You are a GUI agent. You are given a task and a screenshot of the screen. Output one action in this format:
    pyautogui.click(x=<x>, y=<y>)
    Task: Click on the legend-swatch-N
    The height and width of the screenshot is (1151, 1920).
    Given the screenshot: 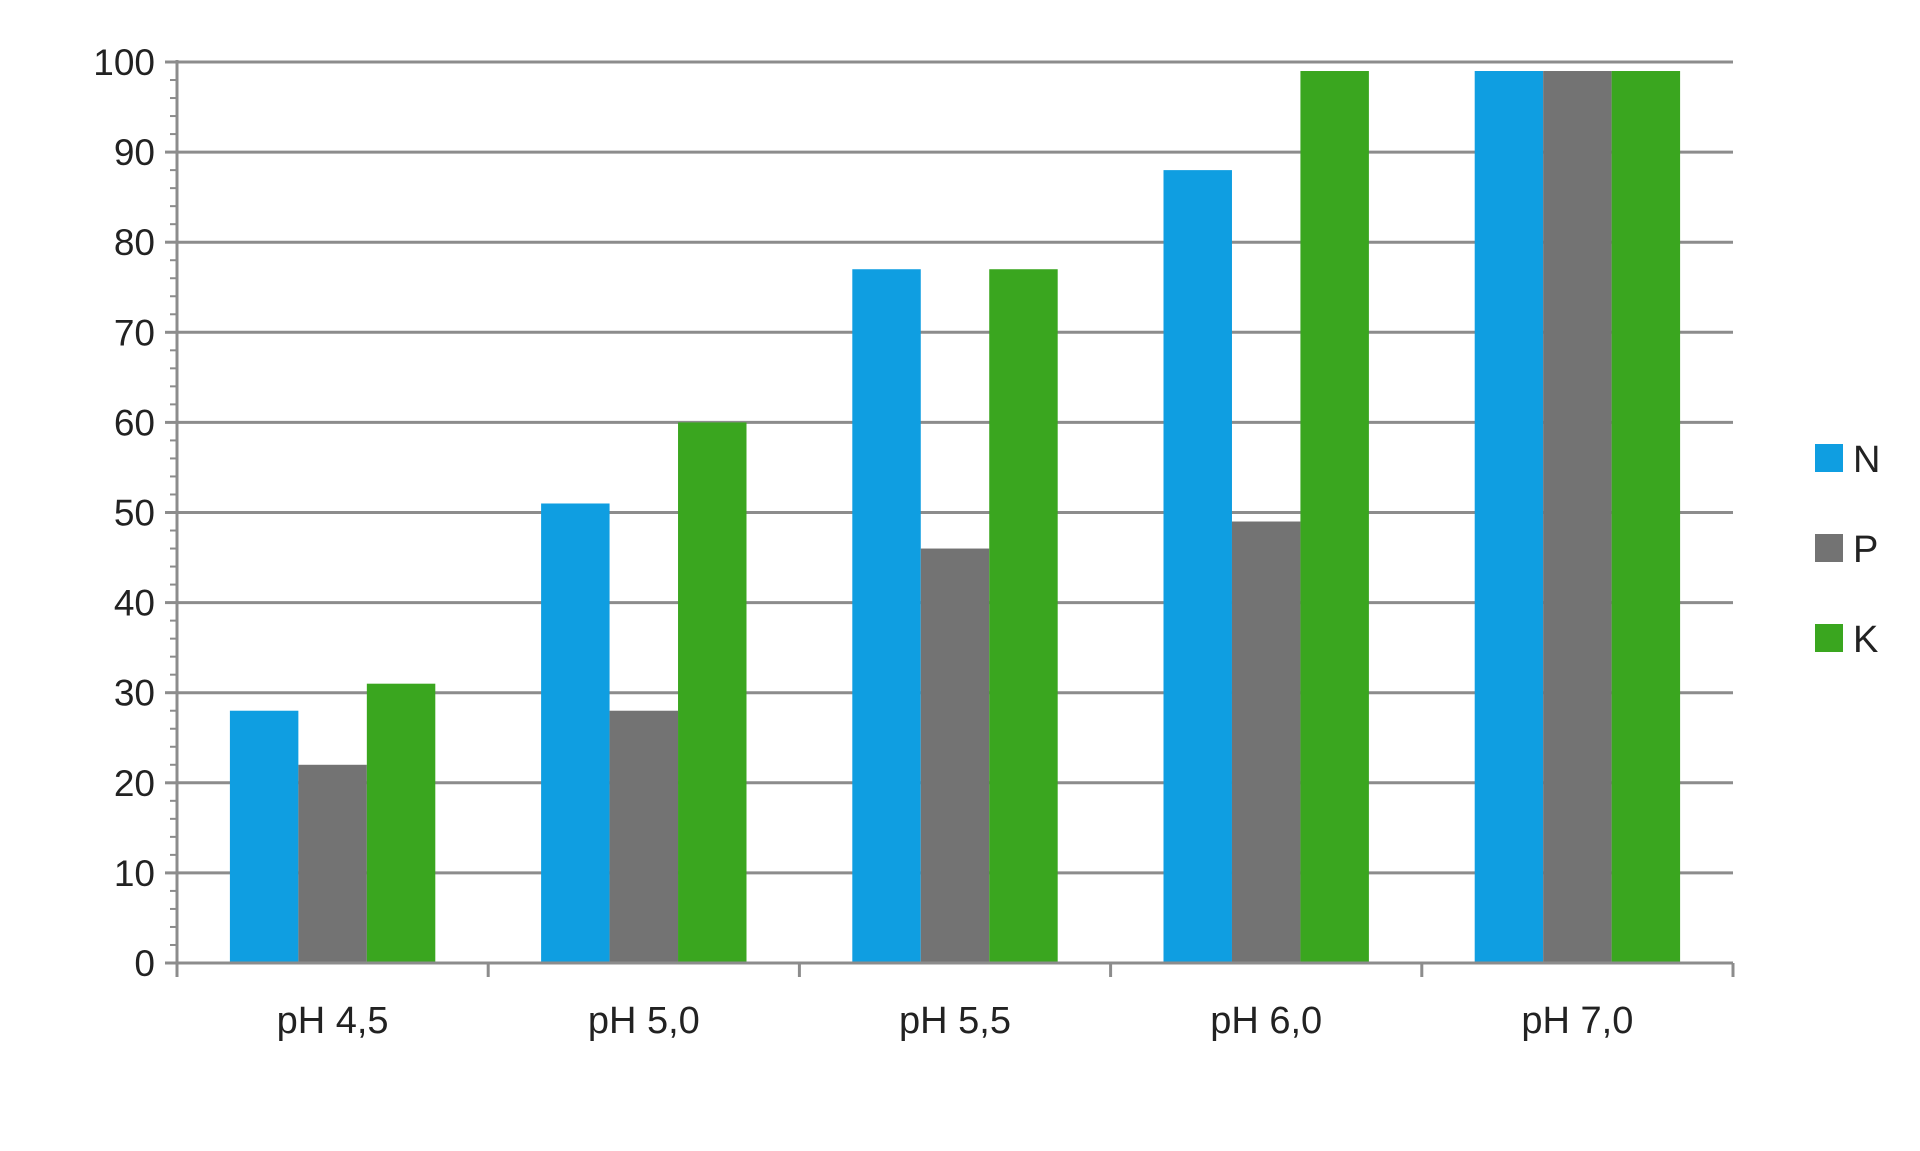 What is the action you would take?
    pyautogui.click(x=1829, y=458)
    